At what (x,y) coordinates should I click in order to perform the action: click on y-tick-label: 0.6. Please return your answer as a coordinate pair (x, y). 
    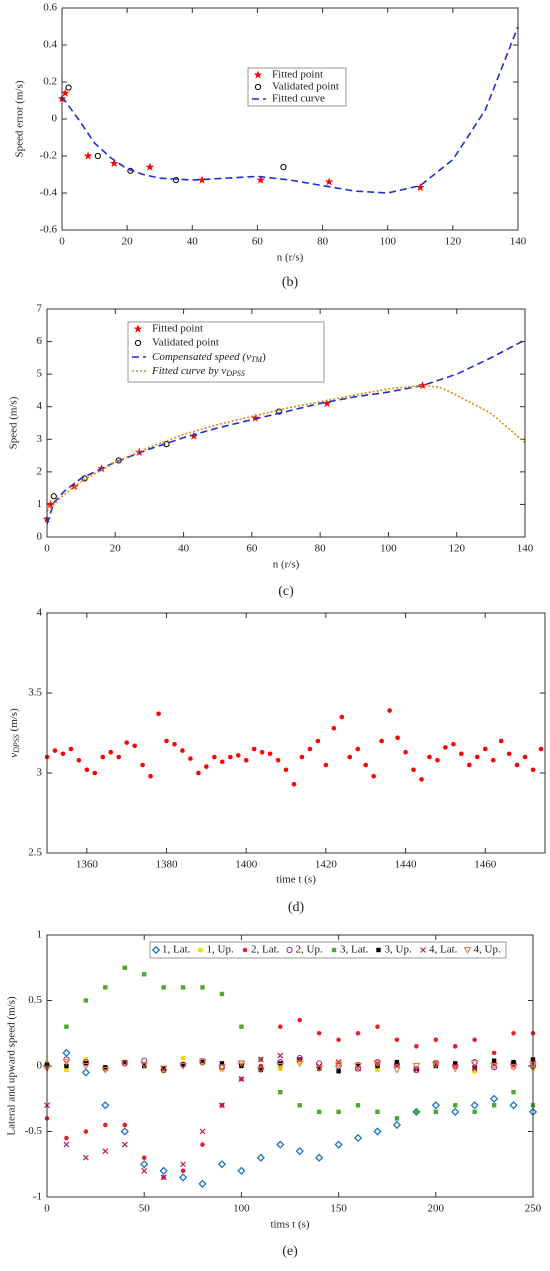
    Looking at the image, I should click on (50, 8).